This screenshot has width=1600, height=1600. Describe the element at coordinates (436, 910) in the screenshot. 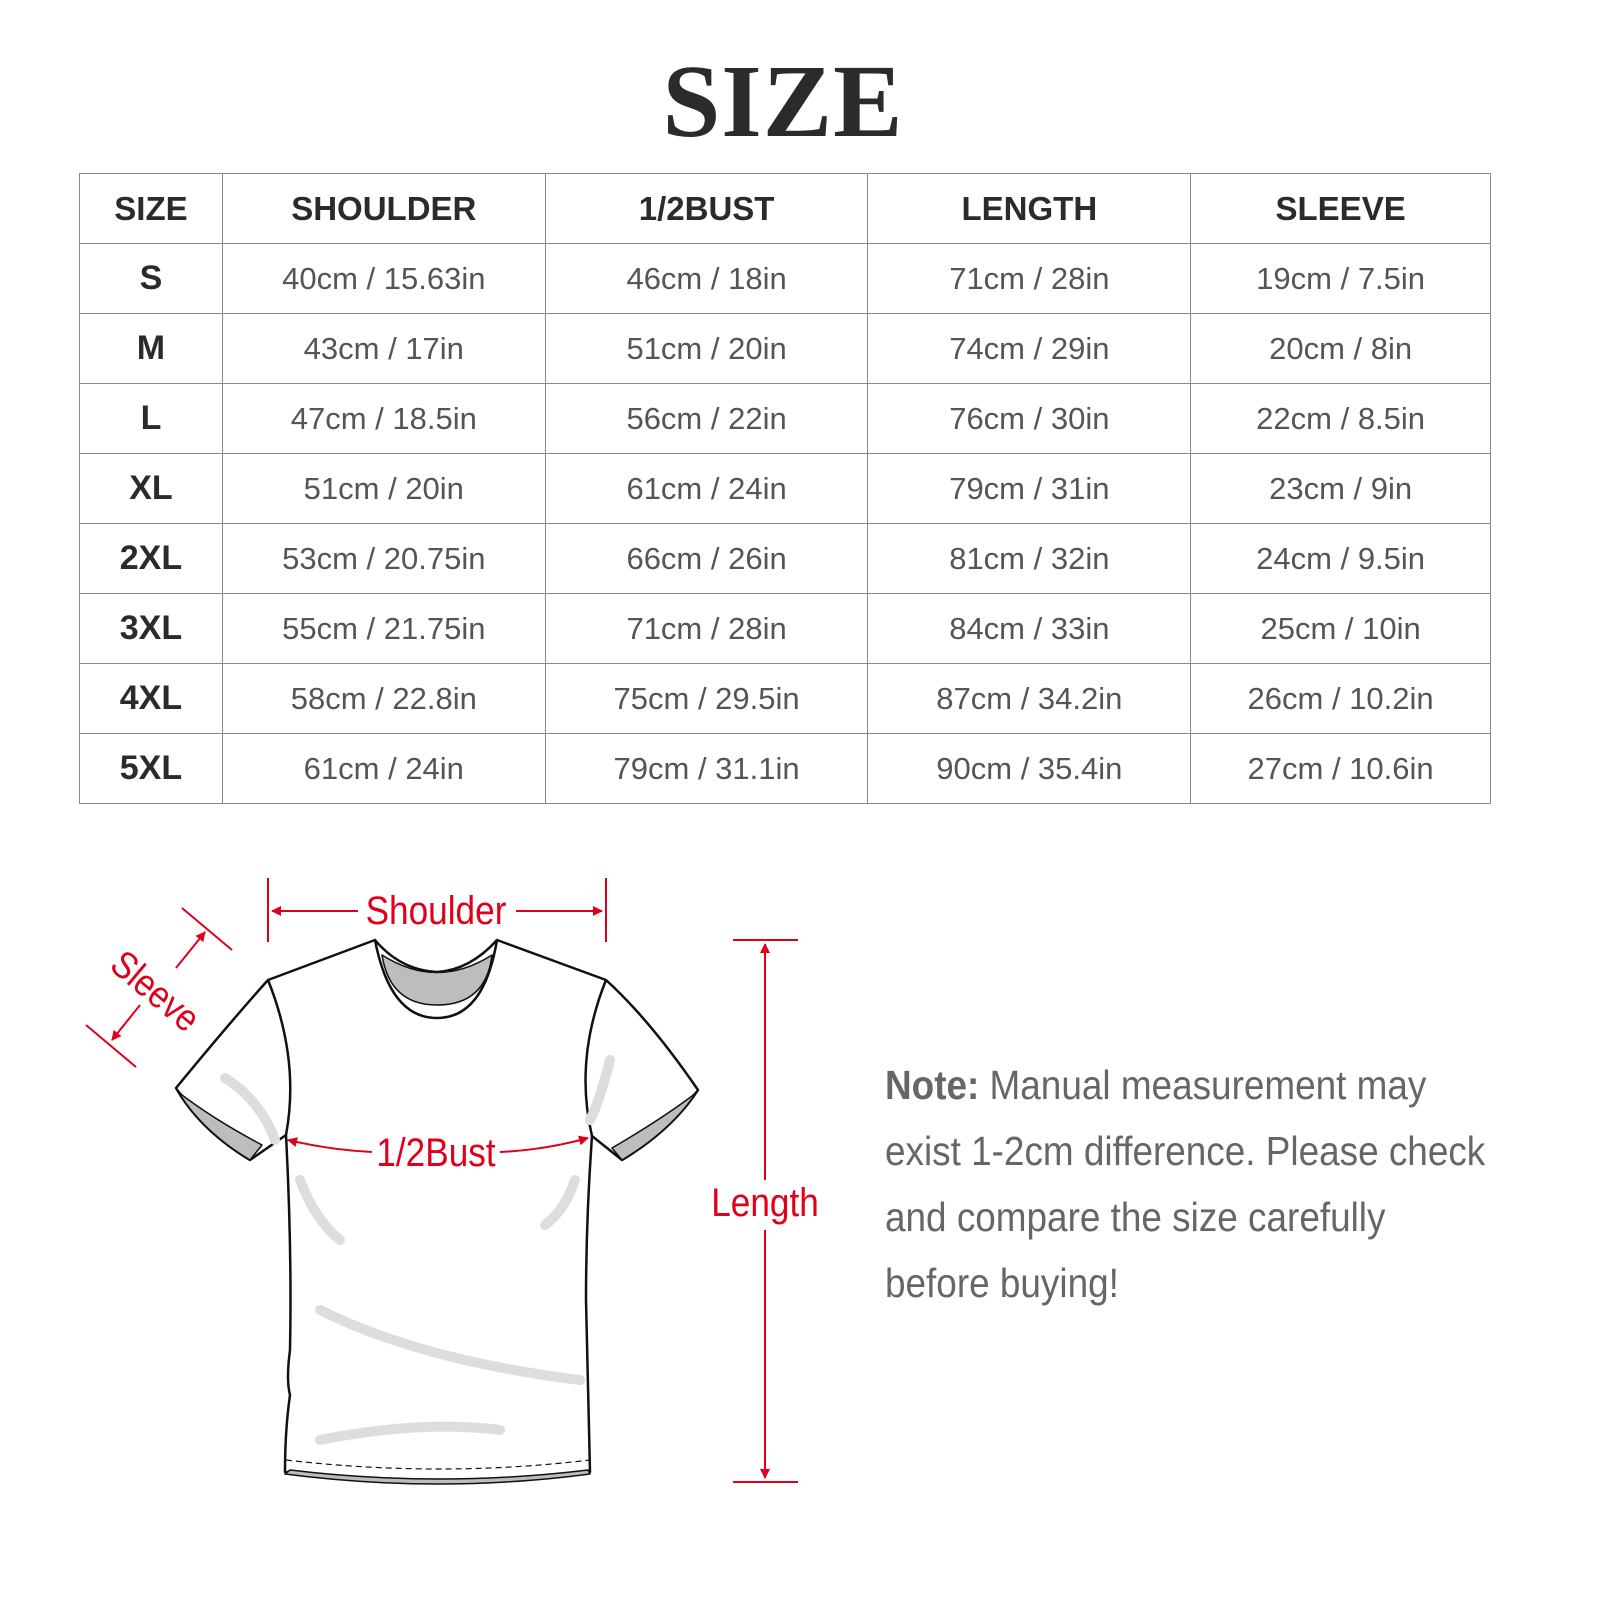

I see `shoulder-label: Shoulder` at that location.